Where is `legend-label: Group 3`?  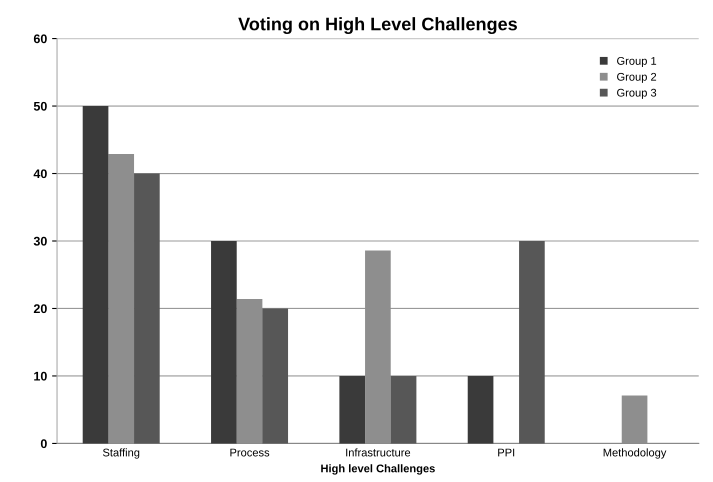 legend-label: Group 3 is located at coordinates (636, 93).